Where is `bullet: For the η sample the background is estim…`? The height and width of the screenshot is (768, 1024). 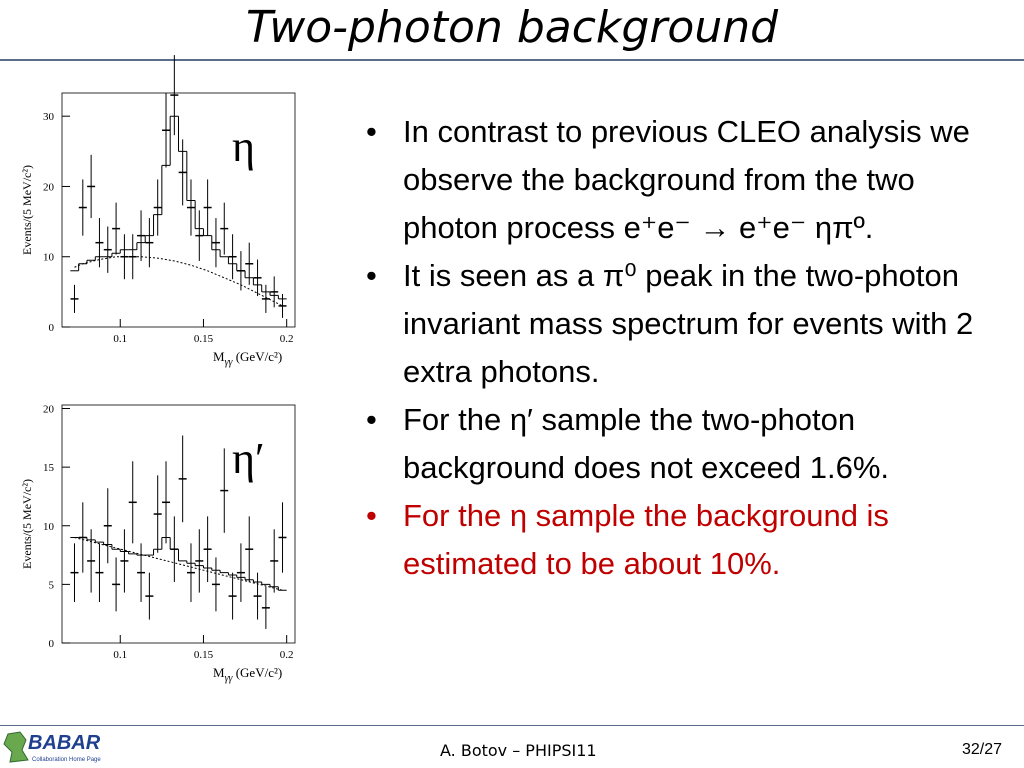 bullet: For the η sample the background is estim… is located at coordinates (680, 540).